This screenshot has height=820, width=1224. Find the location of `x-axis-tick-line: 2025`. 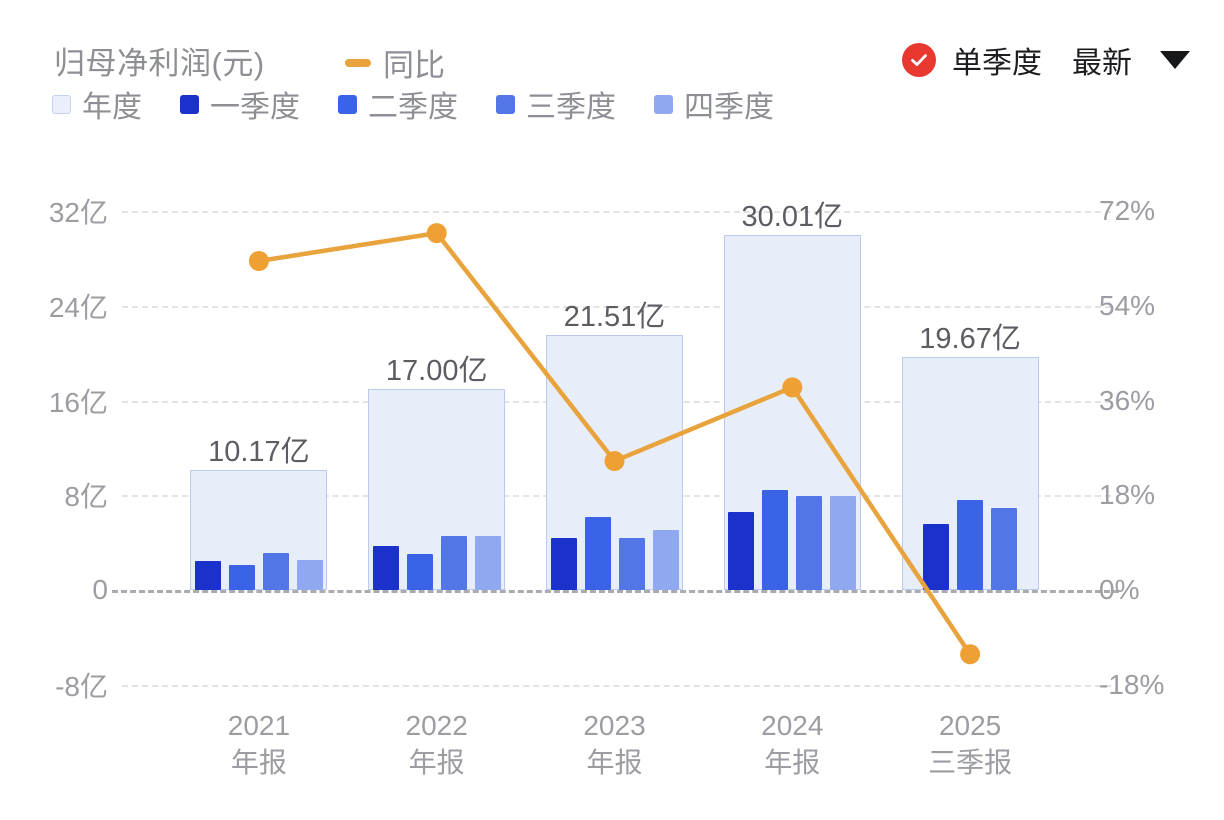

x-axis-tick-line: 2025 is located at coordinates (970, 725).